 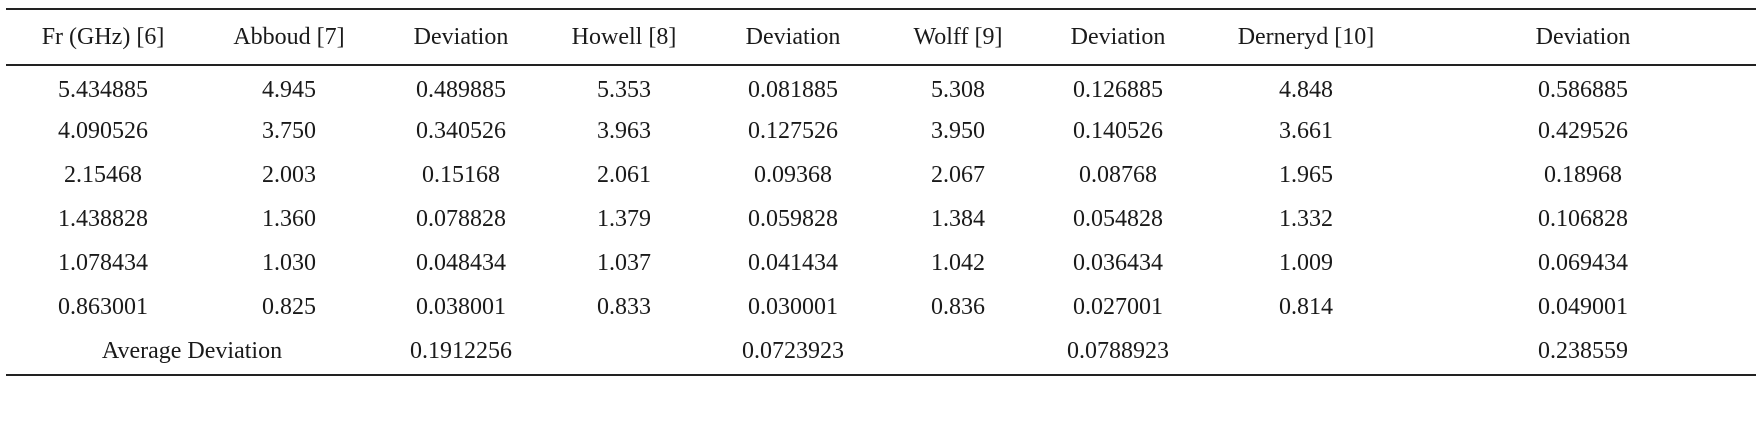 What do you see at coordinates (1583, 36) in the screenshot?
I see `header-deviation-derneryd: Deviation` at bounding box center [1583, 36].